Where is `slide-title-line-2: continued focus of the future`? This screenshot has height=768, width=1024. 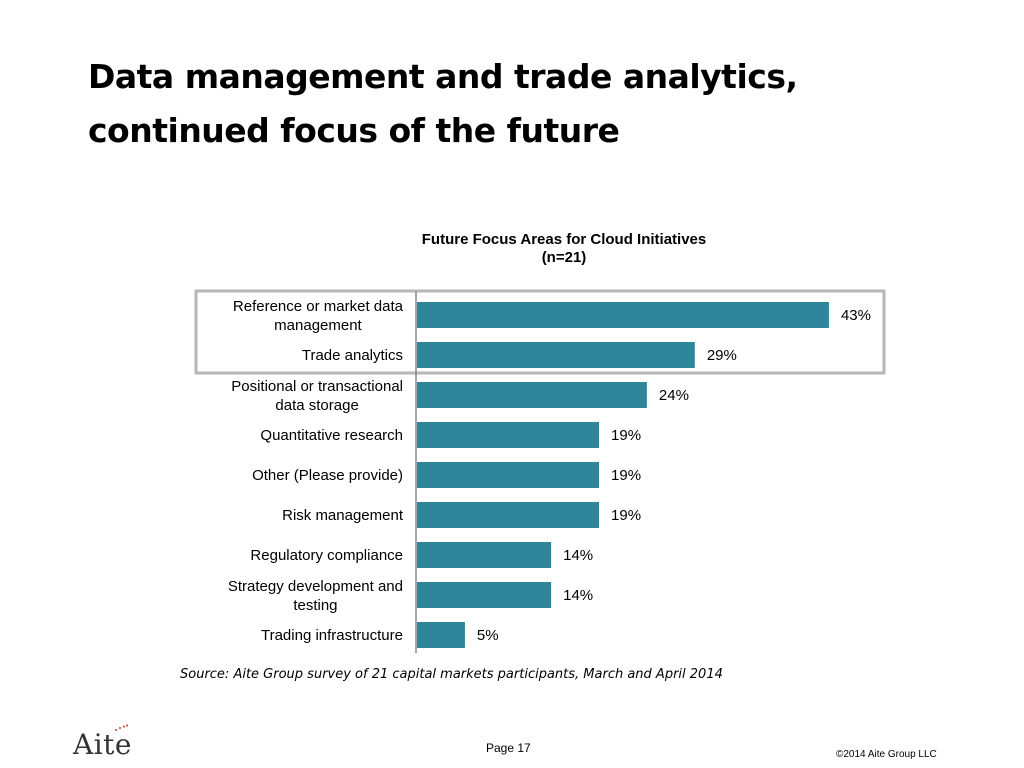
slide-title-line-2: continued focus of the future is located at coordinates (354, 130).